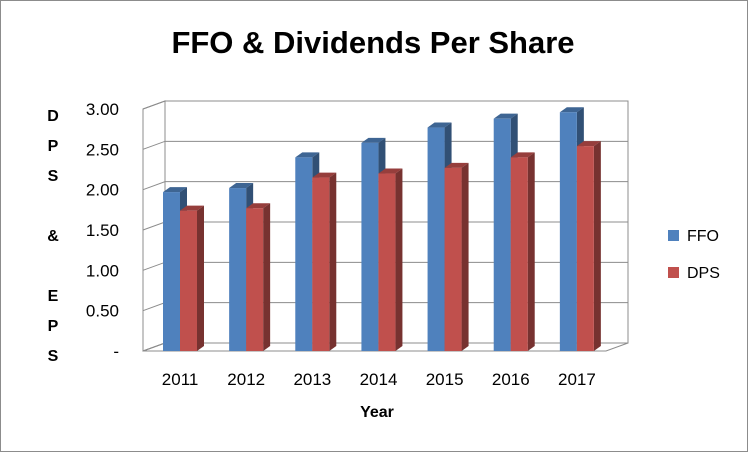  What do you see at coordinates (102, 190) in the screenshot?
I see `y-tick-label: 2.00` at bounding box center [102, 190].